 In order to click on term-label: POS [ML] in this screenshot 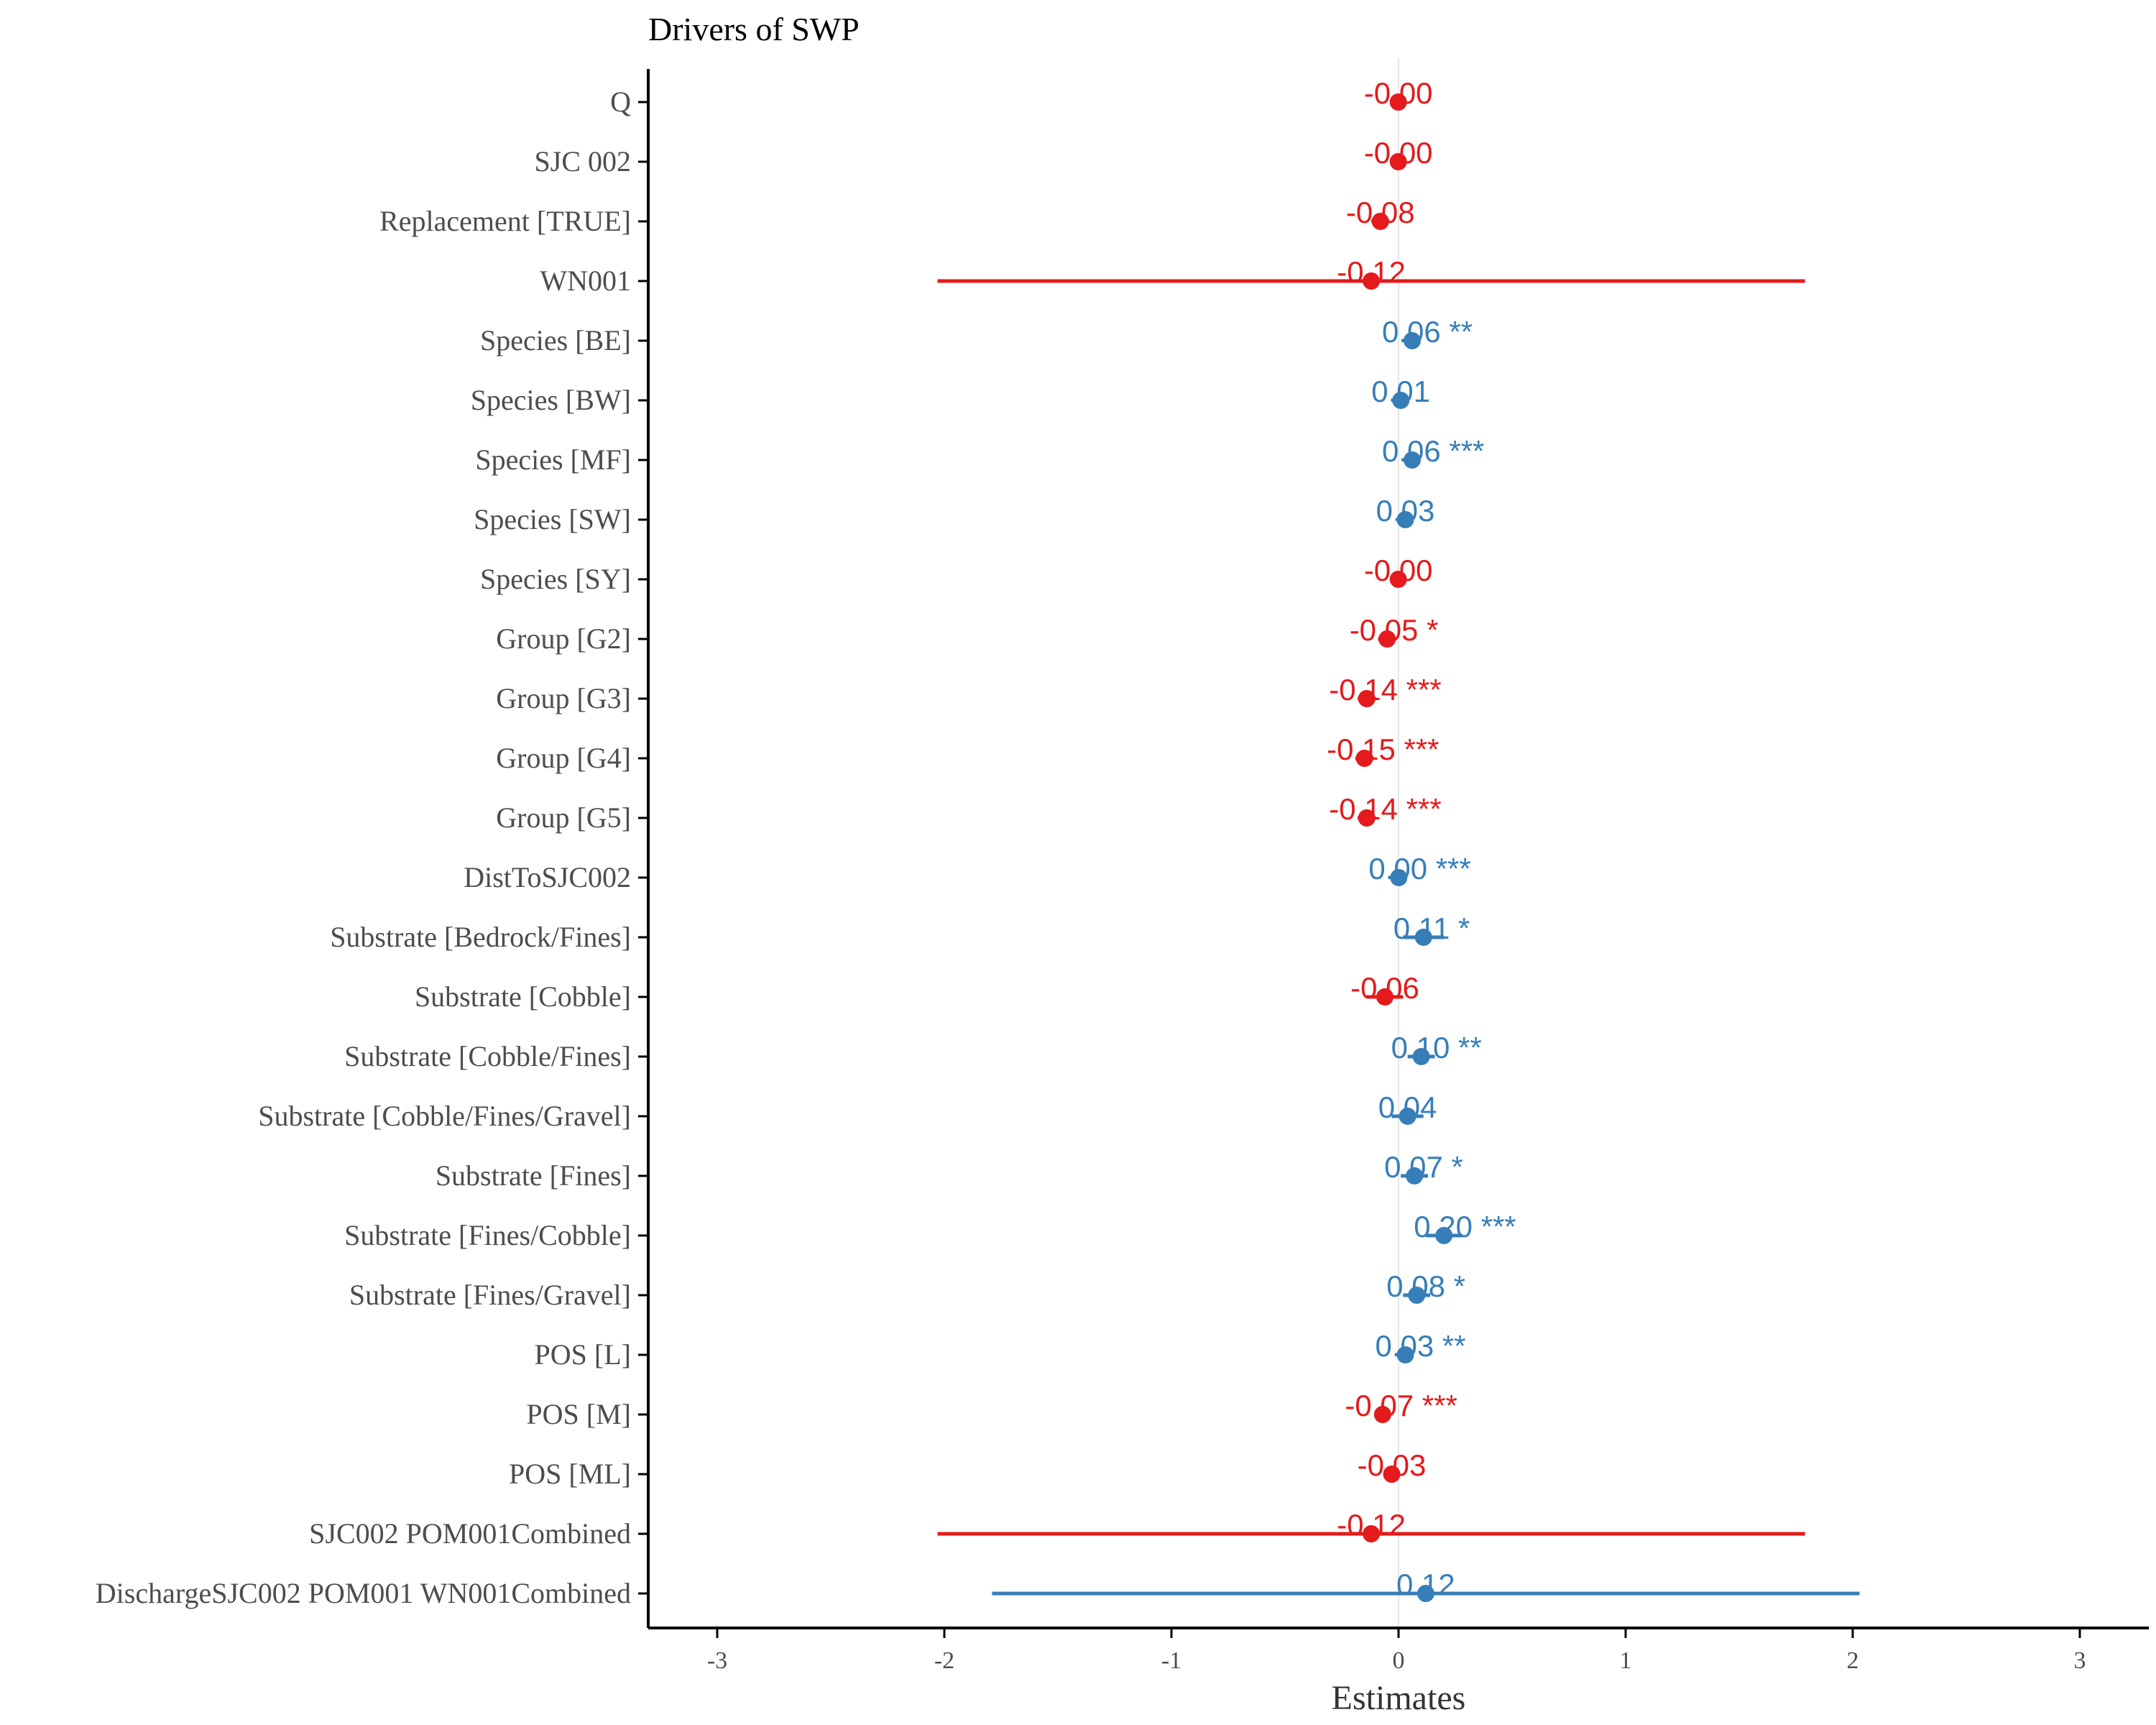, I will do `click(570, 1474)`.